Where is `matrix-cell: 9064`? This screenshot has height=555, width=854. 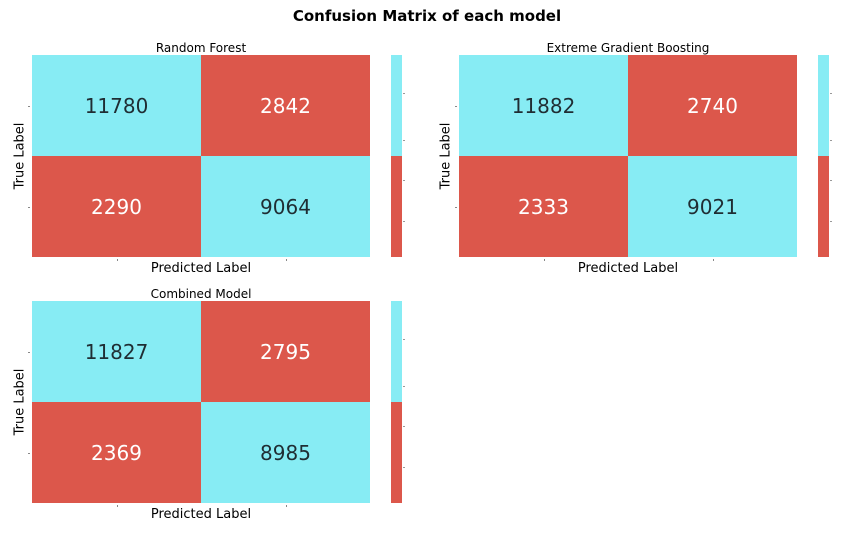
matrix-cell: 9064 is located at coordinates (285, 206).